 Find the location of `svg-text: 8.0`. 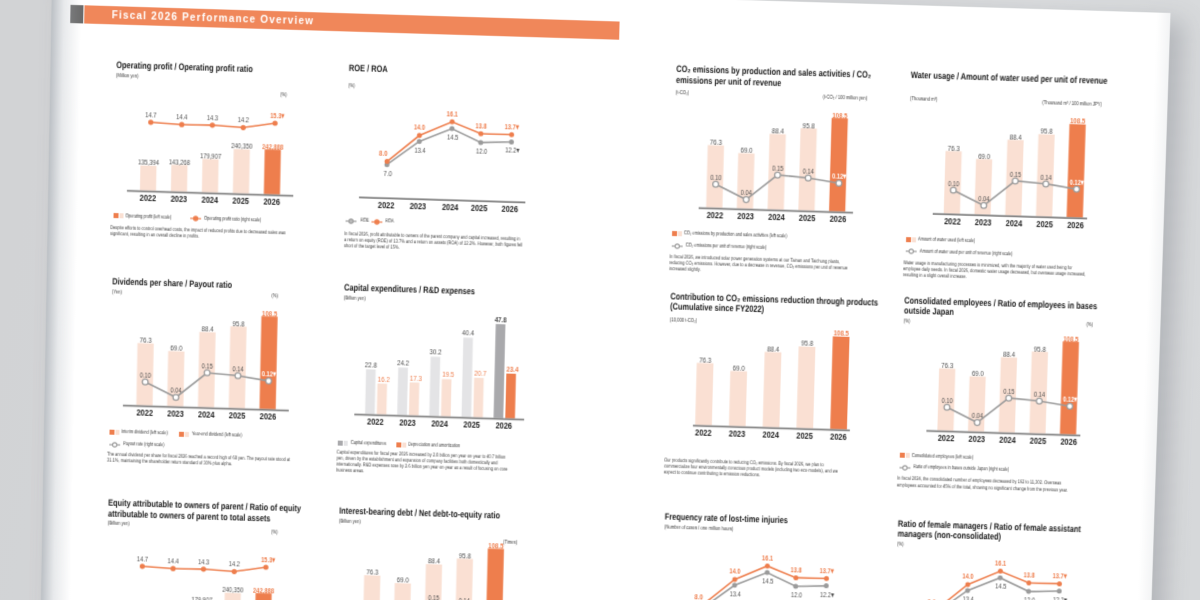

svg-text: 8.0 is located at coordinates (931, 598).